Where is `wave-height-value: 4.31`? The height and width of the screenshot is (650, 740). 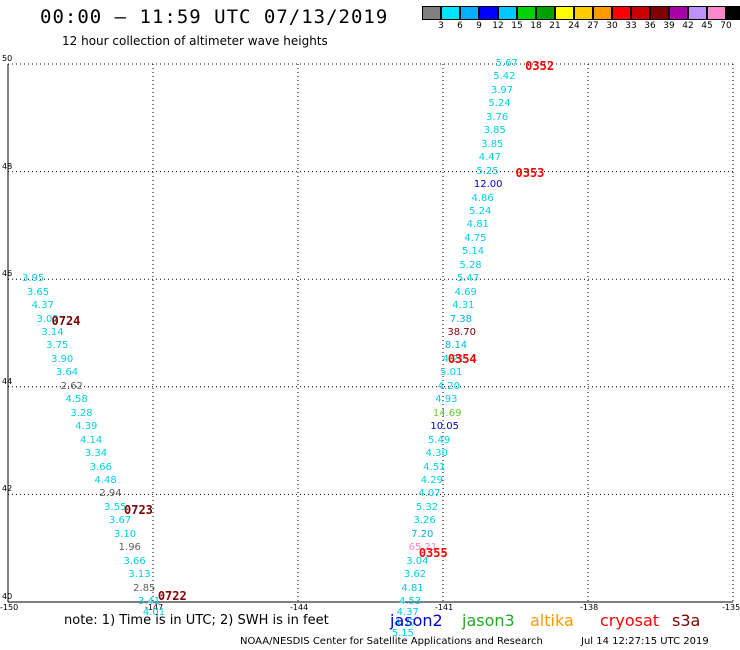 wave-height-value: 4.31 is located at coordinates (463, 306).